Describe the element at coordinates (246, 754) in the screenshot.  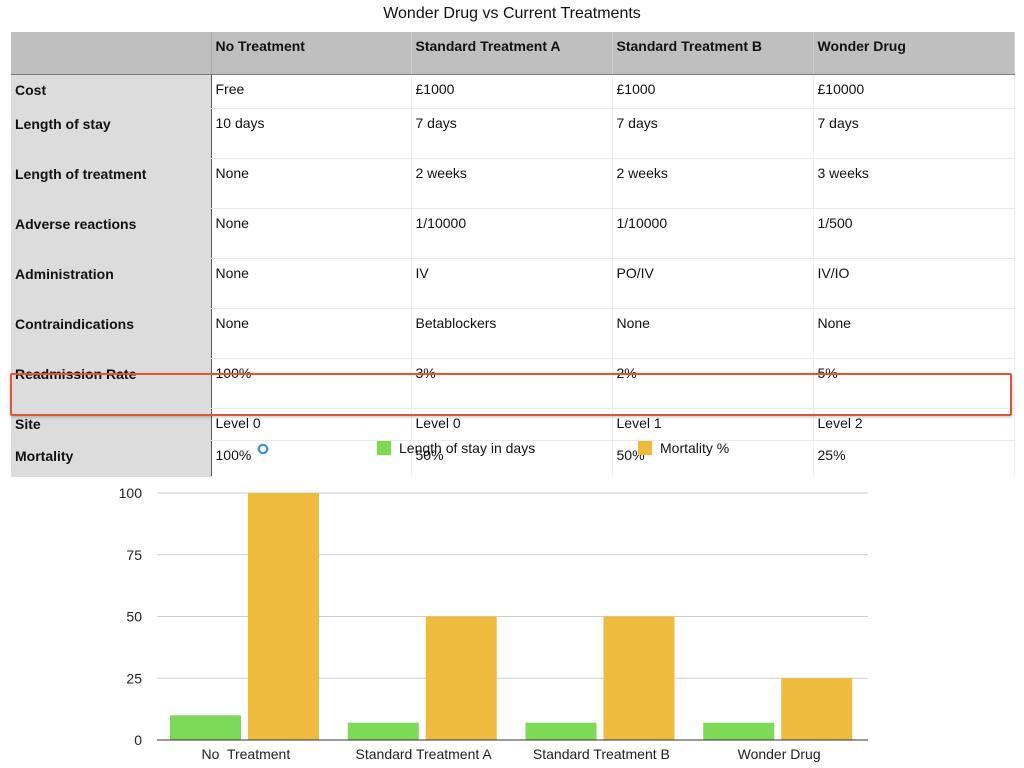
I see `x-tick-label: No Treatment` at that location.